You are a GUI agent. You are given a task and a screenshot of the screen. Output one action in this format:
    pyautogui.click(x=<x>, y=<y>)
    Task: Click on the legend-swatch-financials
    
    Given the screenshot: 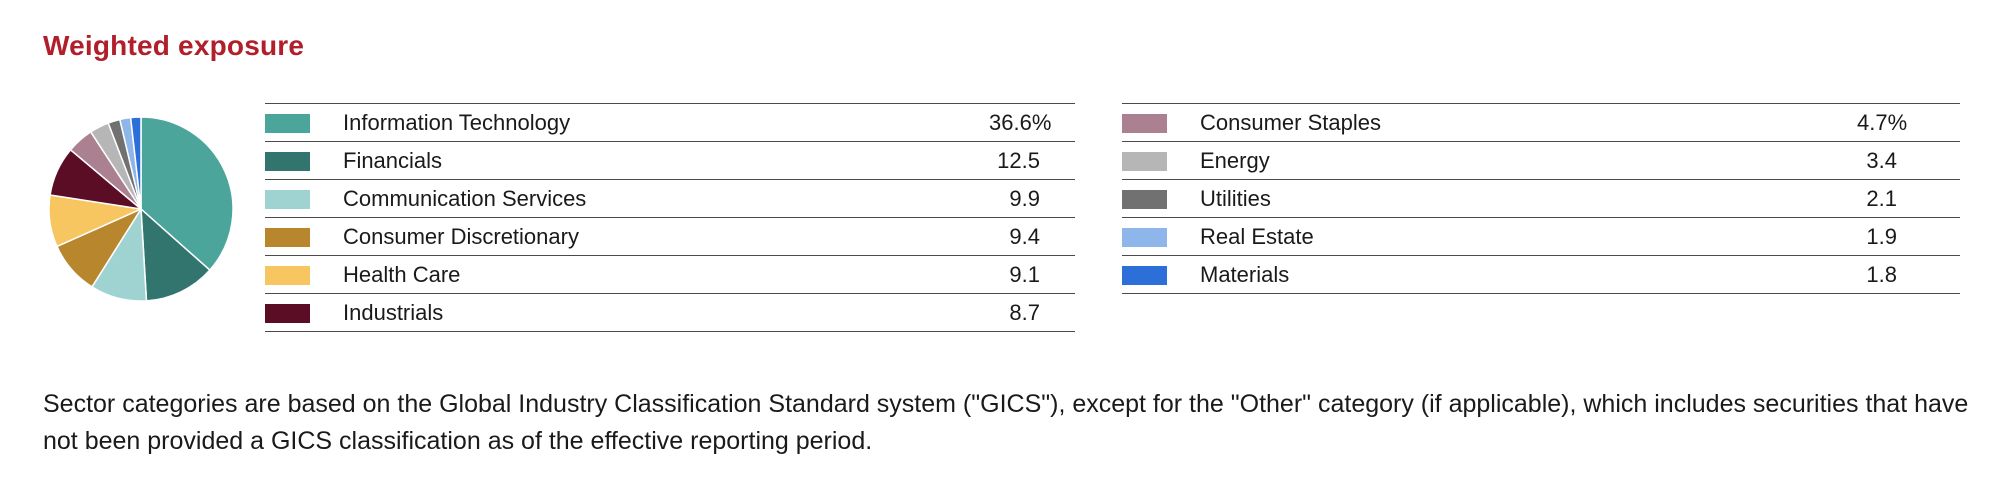 What is the action you would take?
    pyautogui.click(x=287, y=161)
    